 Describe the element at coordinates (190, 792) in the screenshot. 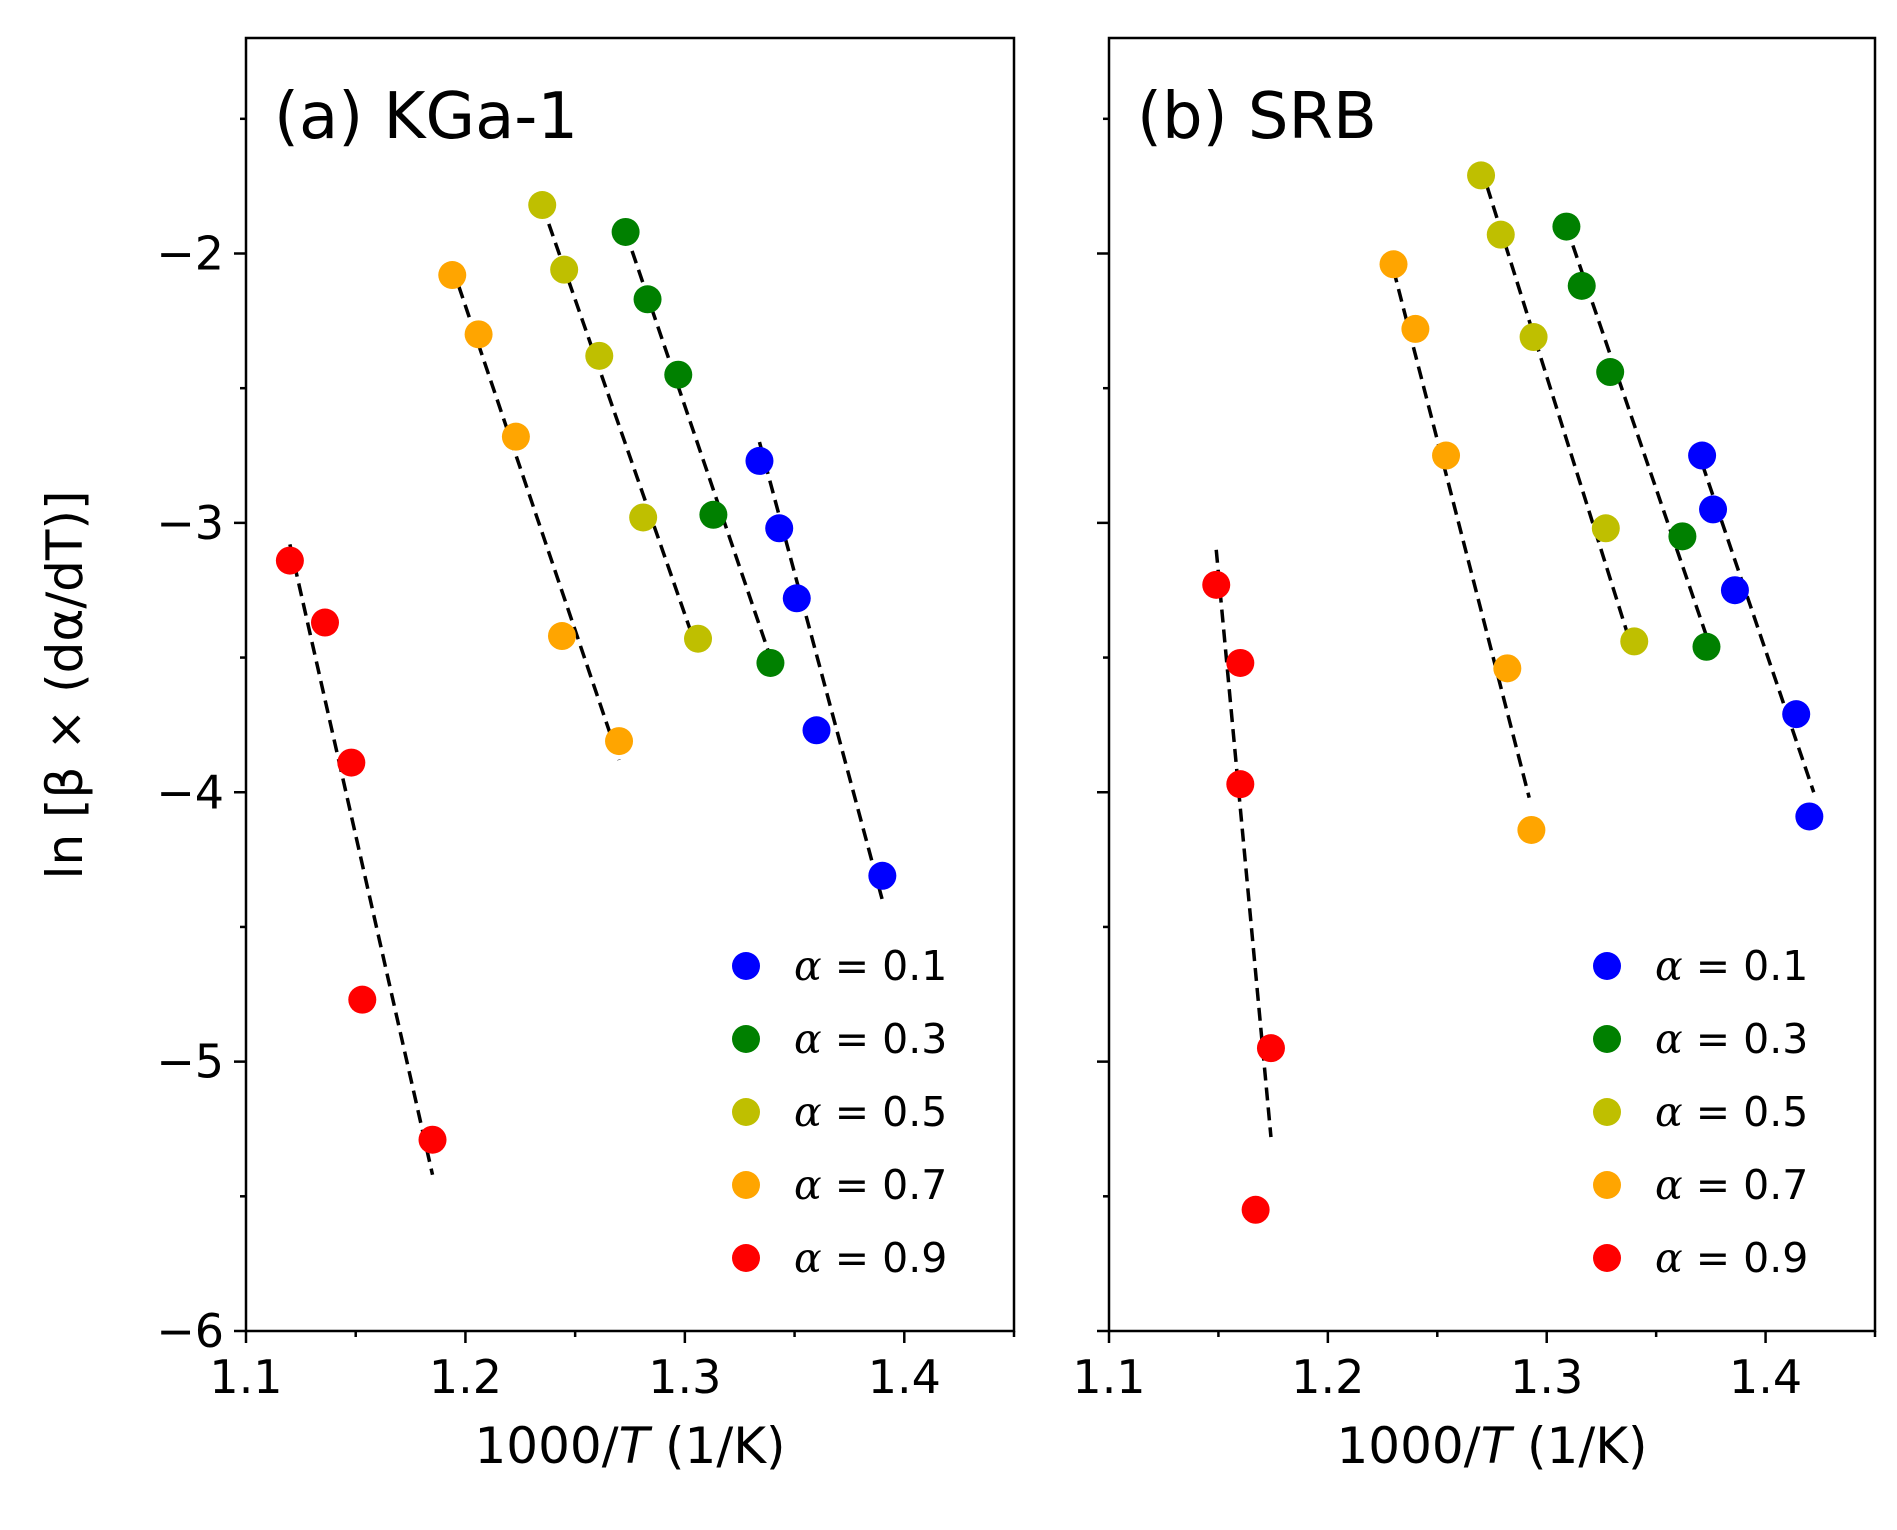

I see `y-tick-label: −4` at that location.